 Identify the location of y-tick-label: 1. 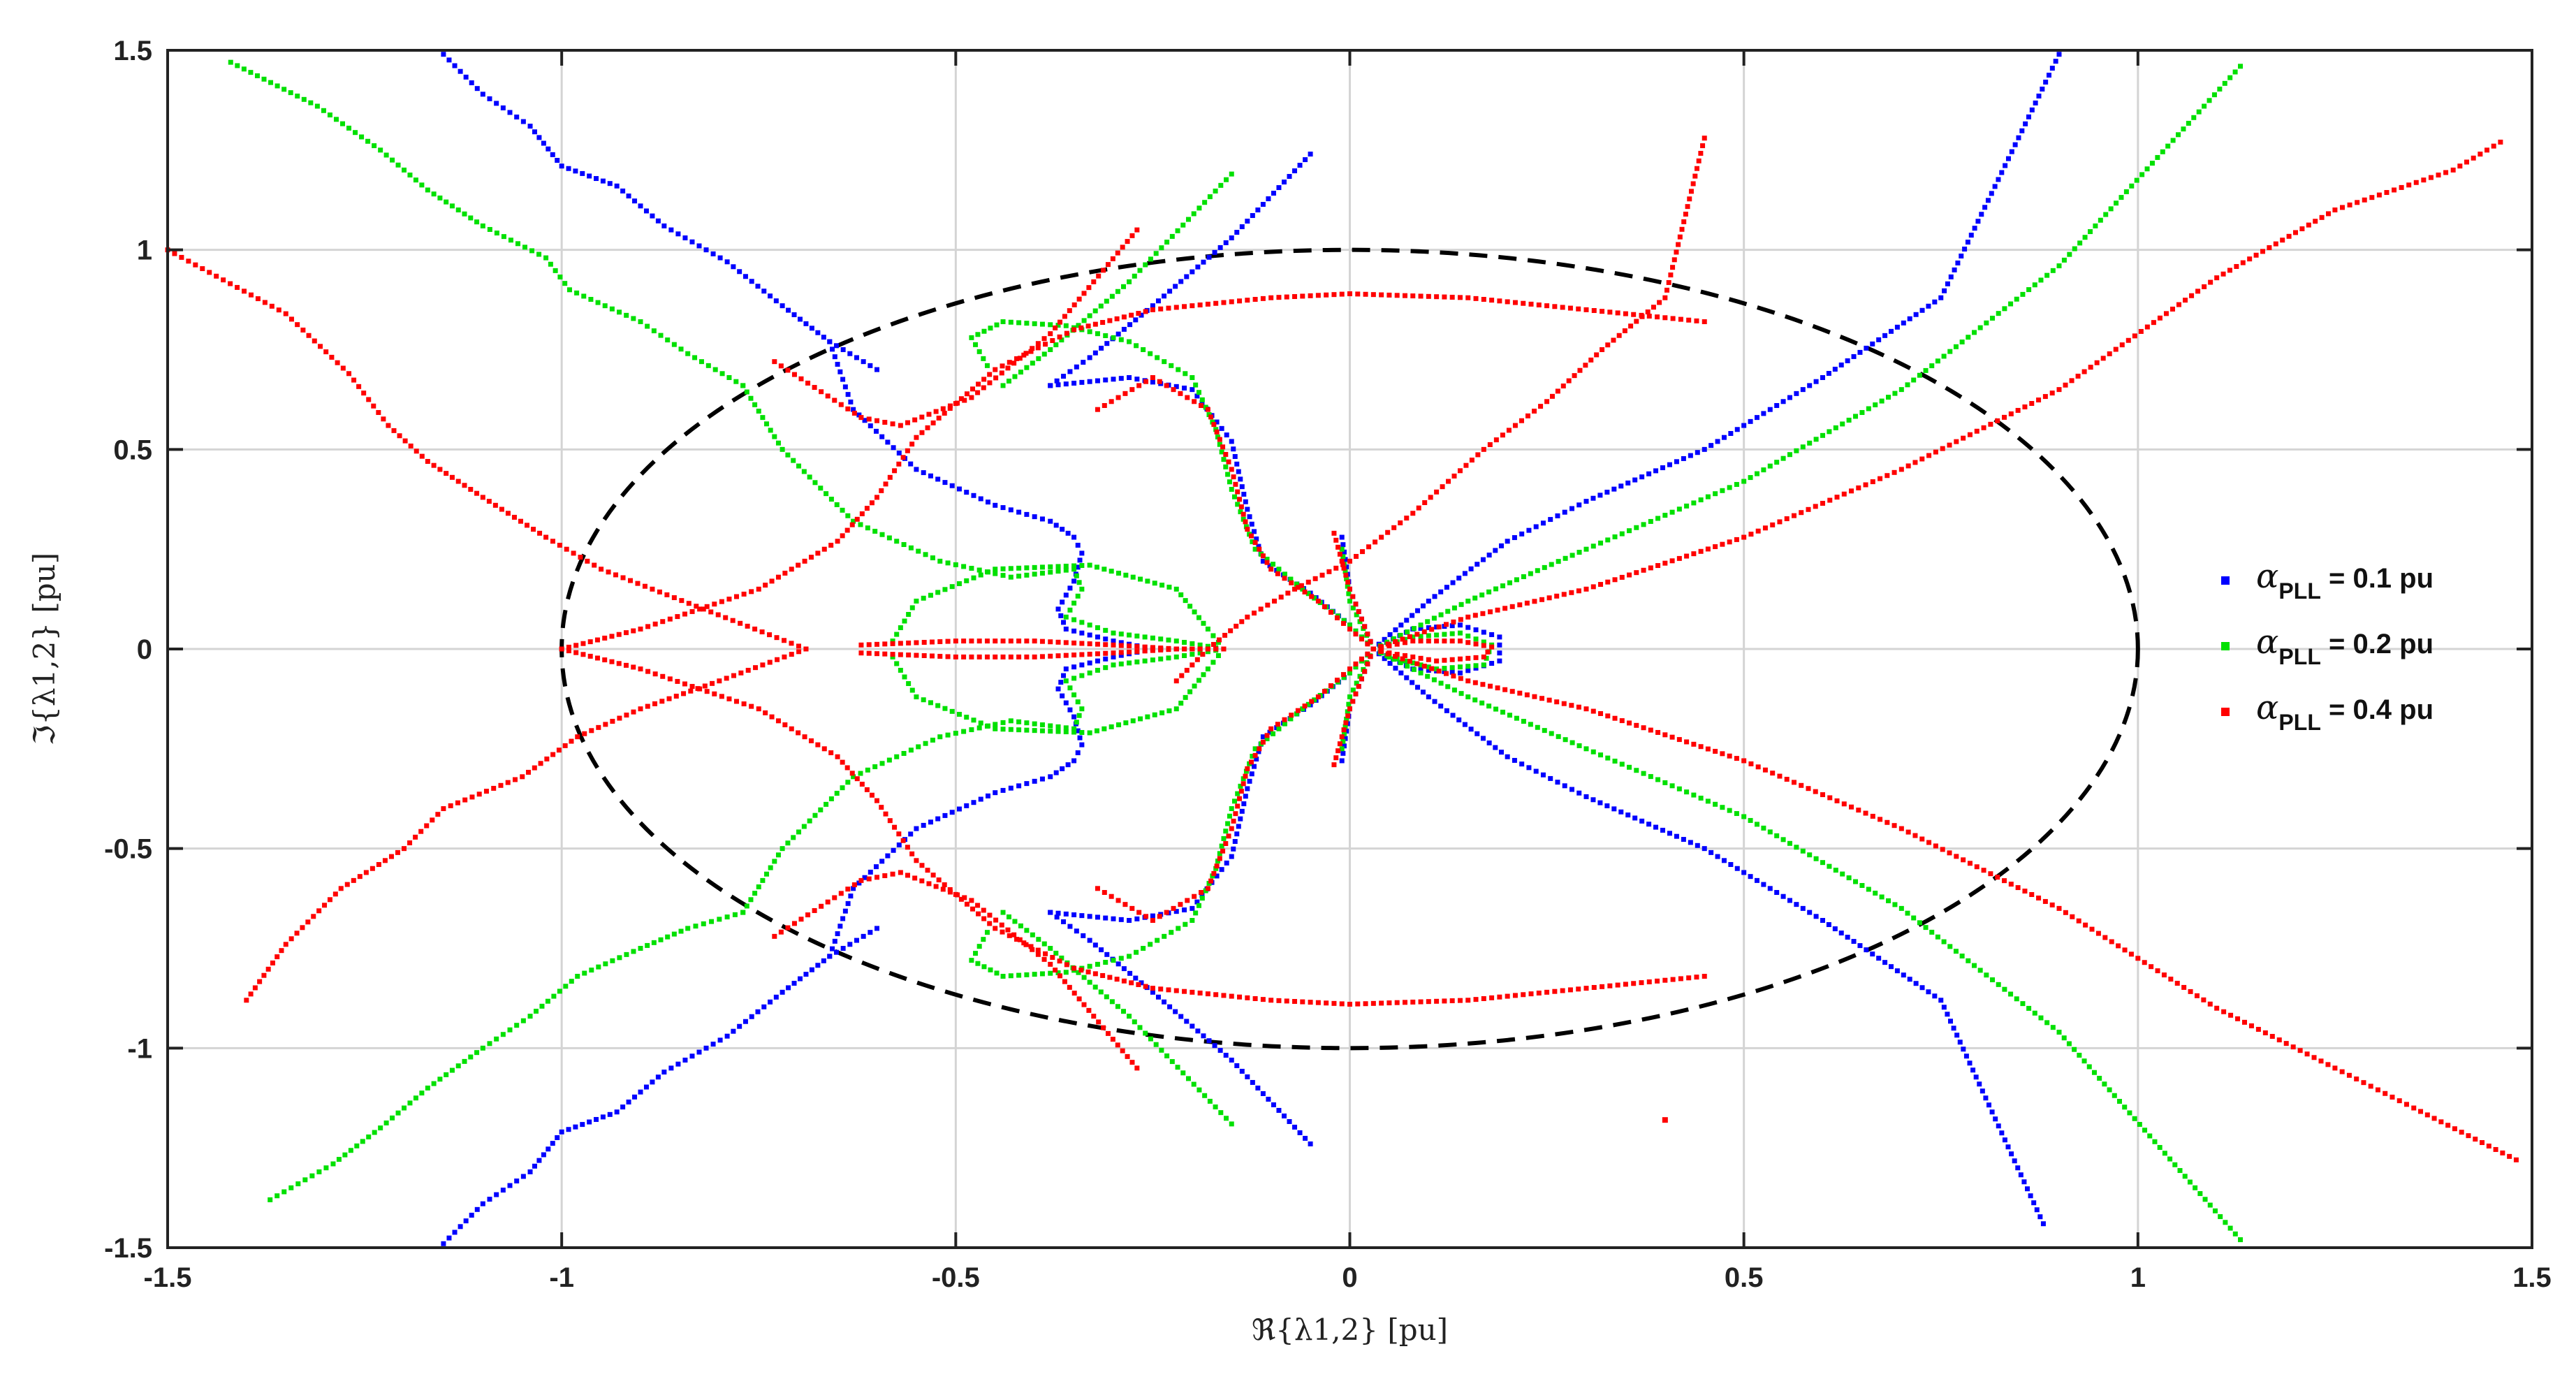
(144, 250).